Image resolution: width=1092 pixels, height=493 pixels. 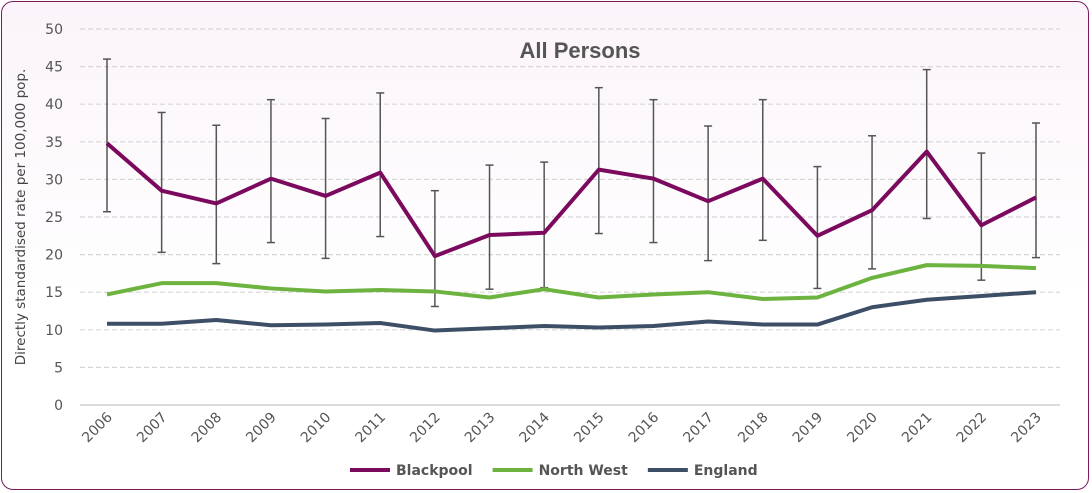 I want to click on legend-label: England, so click(x=726, y=471).